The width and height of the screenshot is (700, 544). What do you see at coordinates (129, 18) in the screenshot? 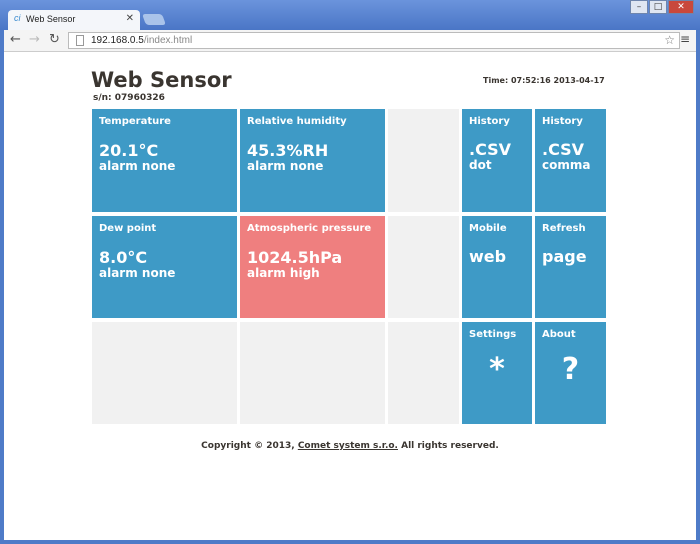
I see `close-tab-icon: ✕` at bounding box center [129, 18].